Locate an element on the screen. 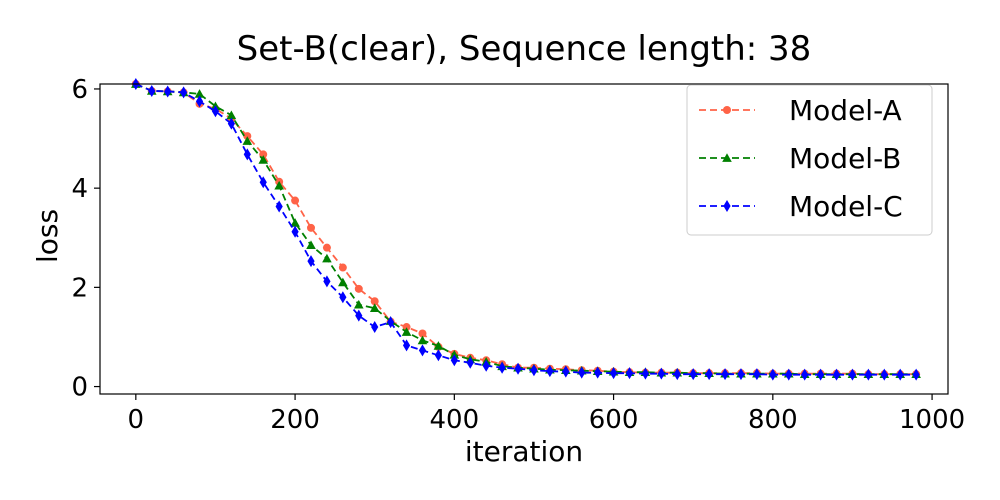 The width and height of the screenshot is (1000, 500). chart-title: Set-B(clear), Sequence length: 38 is located at coordinates (524, 49).